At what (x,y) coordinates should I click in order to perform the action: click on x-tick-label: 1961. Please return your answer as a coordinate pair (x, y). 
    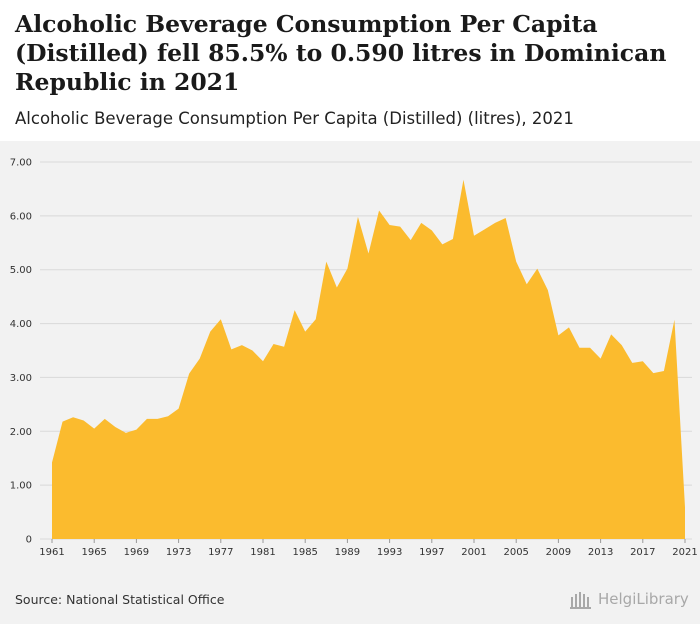
    Looking at the image, I should click on (51, 552).